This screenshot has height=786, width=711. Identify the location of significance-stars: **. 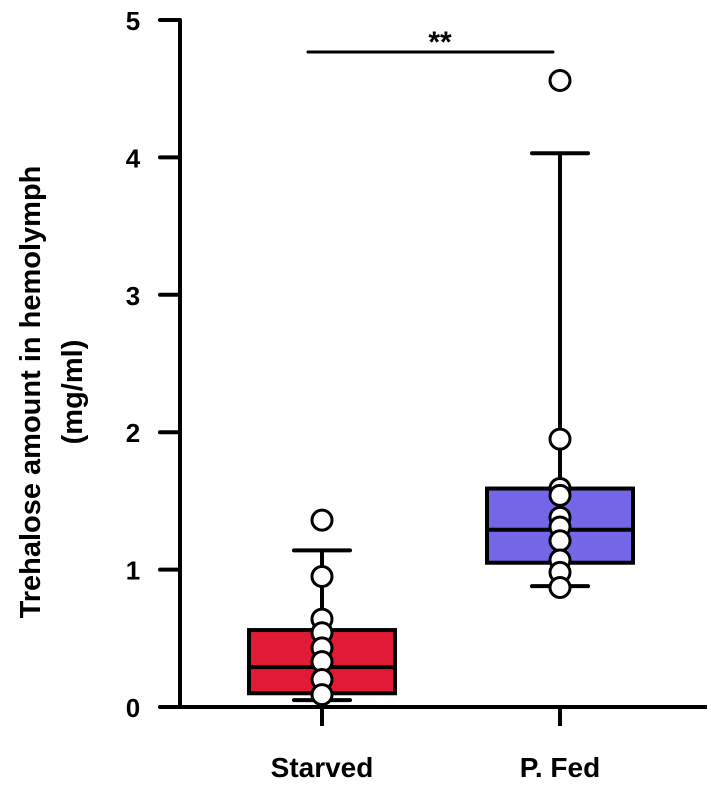
(440, 42).